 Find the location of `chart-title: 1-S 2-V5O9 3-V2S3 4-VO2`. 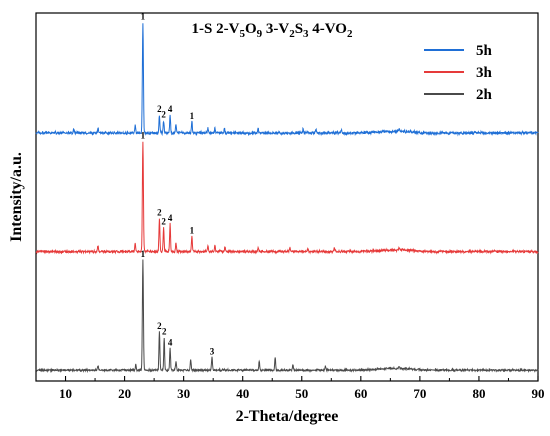

chart-title: 1-S 2-V5O9 3-V2S3 4-VO2 is located at coordinates (272, 30).